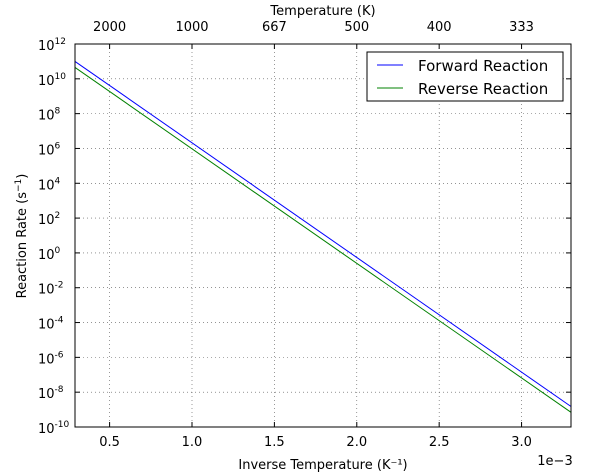  What do you see at coordinates (356, 27) in the screenshot?
I see `top-x-tick-label: 500` at bounding box center [356, 27].